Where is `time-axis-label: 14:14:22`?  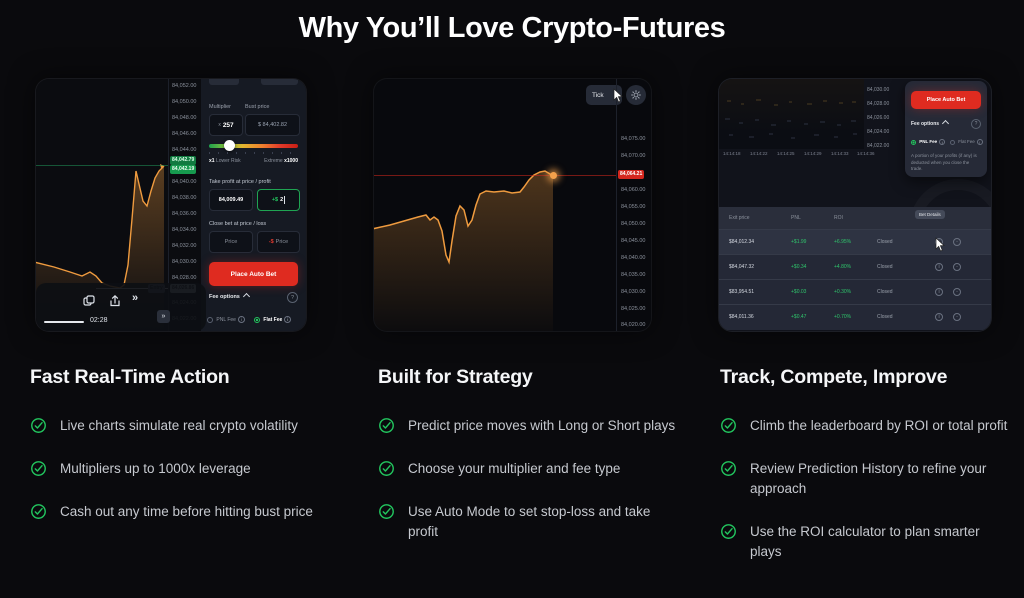
time-axis-label: 14:14:22 is located at coordinates (759, 153).